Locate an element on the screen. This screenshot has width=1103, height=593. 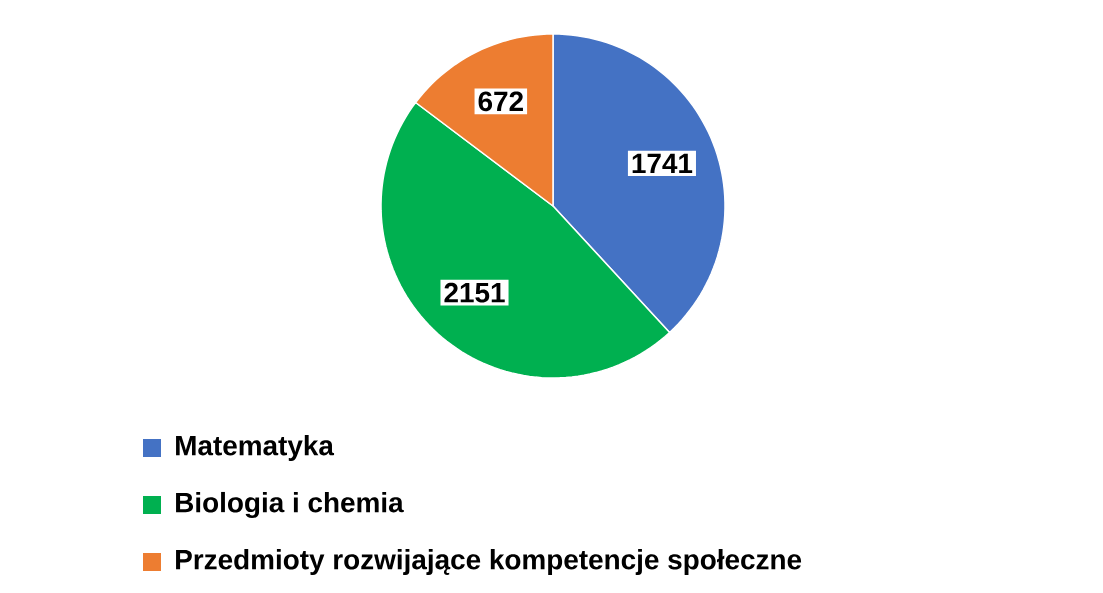
legend-label: Przedmioty rozwijające kompetencje społeczne is located at coordinates (489, 562).